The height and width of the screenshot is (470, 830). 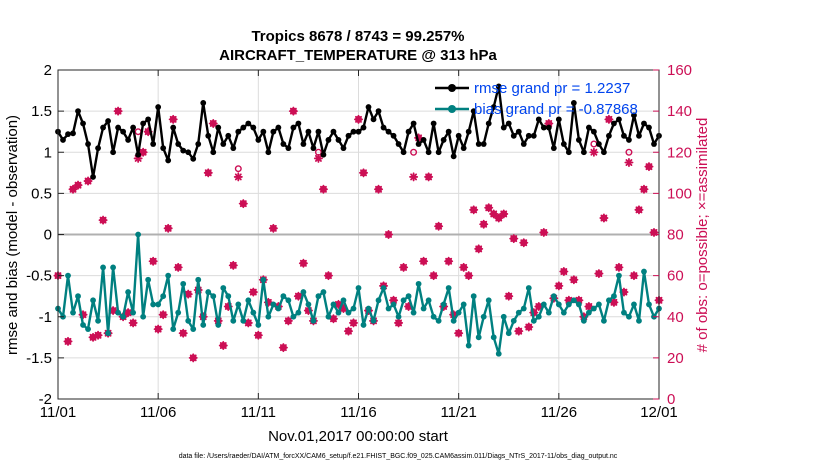 What do you see at coordinates (675, 317) in the screenshot?
I see `y-right-tick-label: 40` at bounding box center [675, 317].